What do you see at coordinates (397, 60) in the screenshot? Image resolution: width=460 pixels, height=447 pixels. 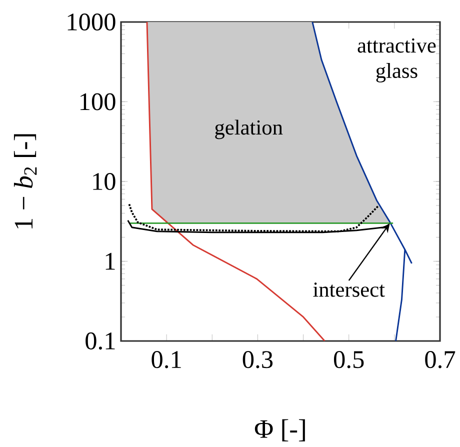 I see `annotation: attractive glass` at bounding box center [397, 60].